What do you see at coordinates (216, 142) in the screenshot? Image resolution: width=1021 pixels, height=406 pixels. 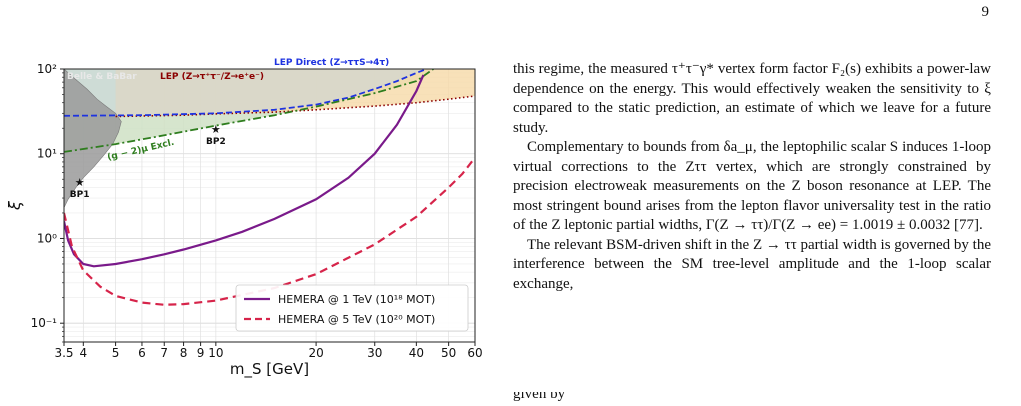 I see `benchmark-label-2: BP2` at bounding box center [216, 142].